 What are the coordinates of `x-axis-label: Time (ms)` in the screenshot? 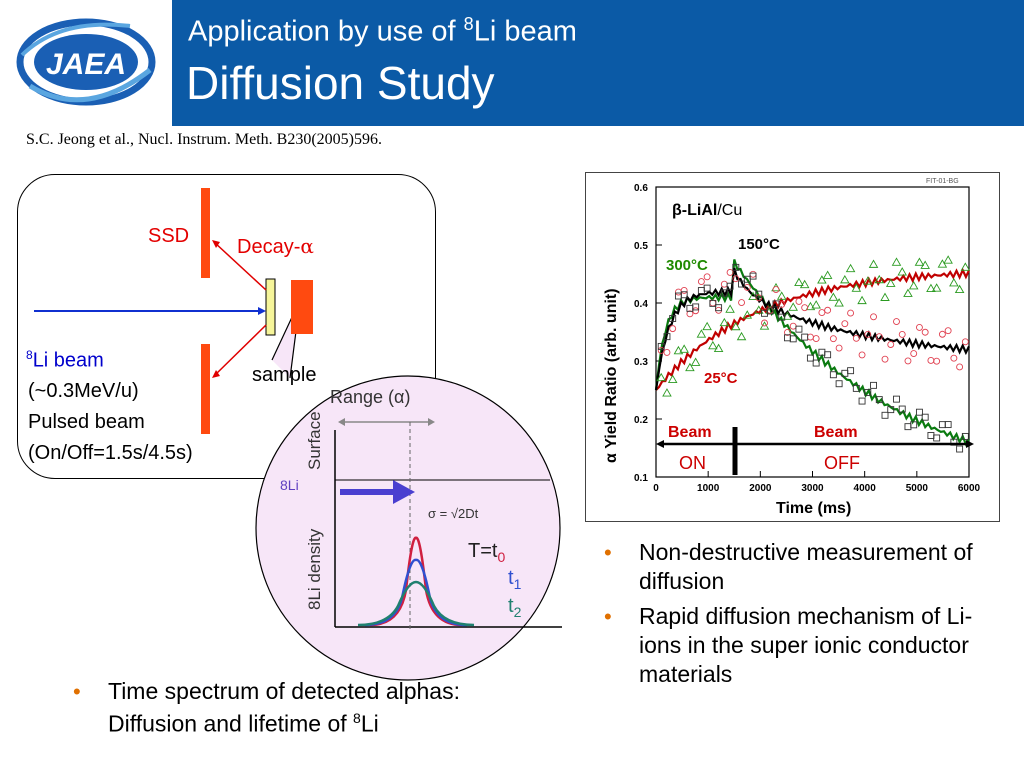 It's located at (813, 508).